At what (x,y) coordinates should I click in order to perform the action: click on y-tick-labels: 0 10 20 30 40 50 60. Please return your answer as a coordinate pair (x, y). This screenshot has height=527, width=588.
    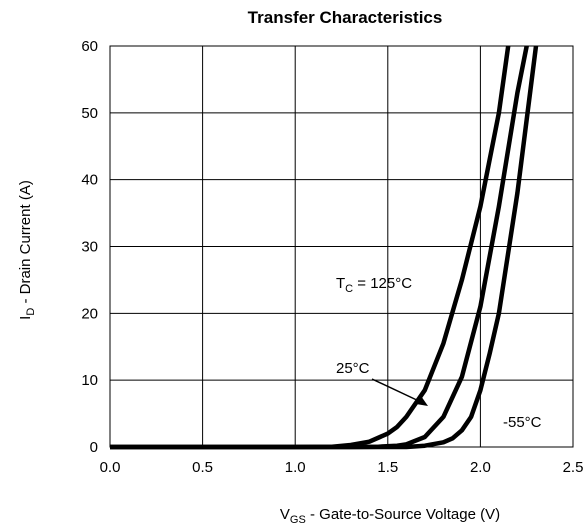
    Looking at the image, I should click on (89, 247).